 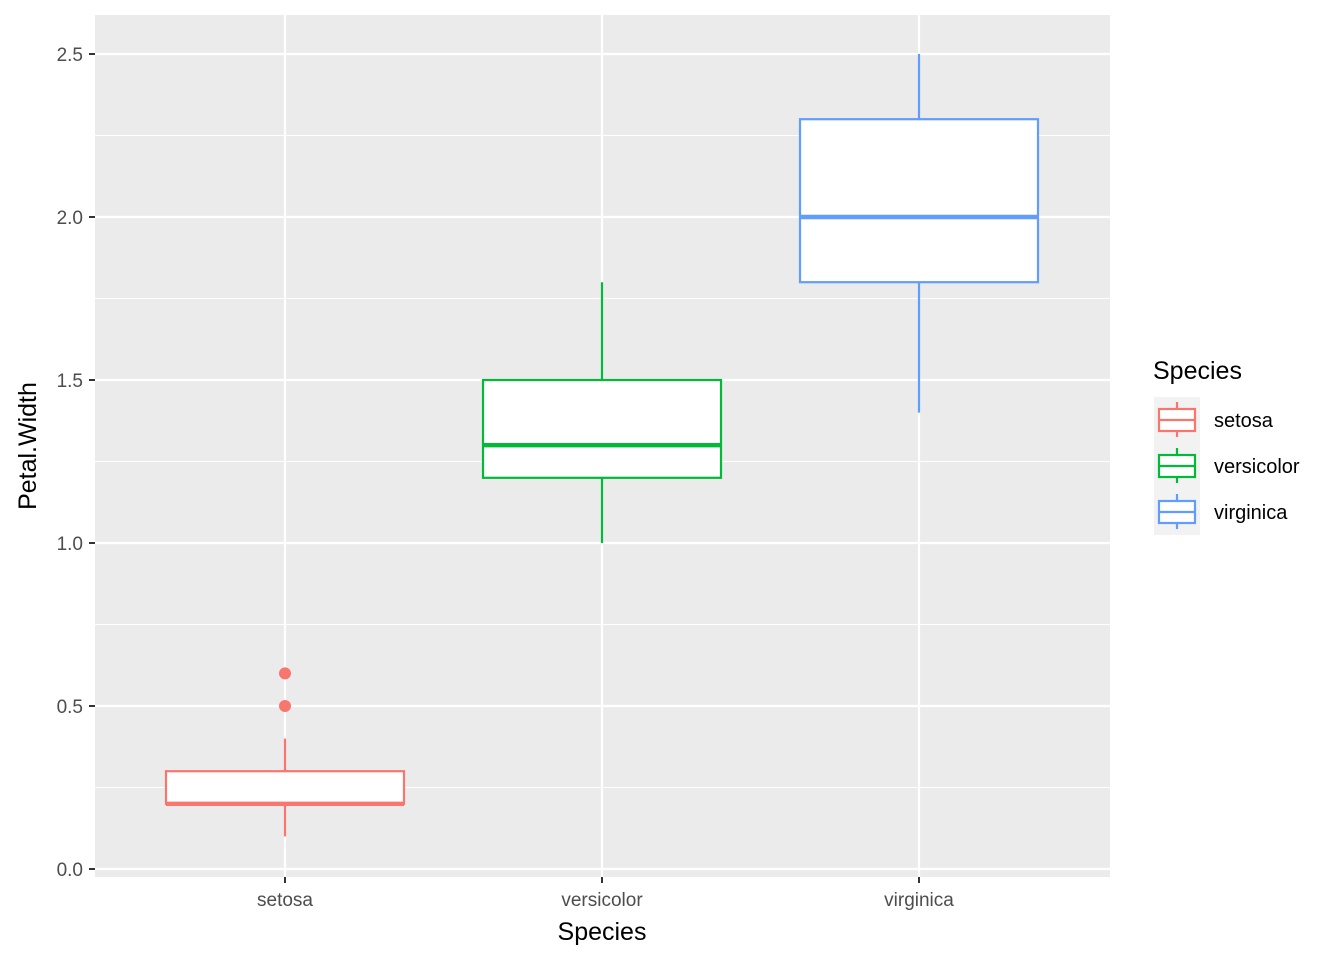 What do you see at coordinates (70, 707) in the screenshot?
I see `y-tick-label: 0.5` at bounding box center [70, 707].